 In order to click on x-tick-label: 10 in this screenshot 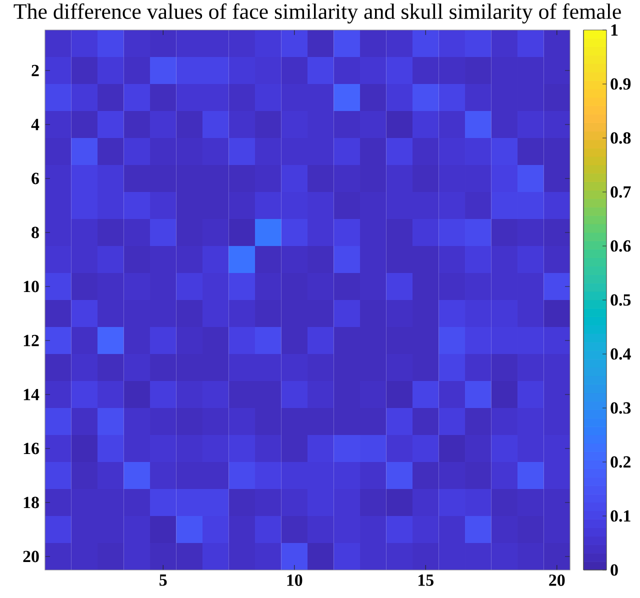, I will do `click(294, 580)`.